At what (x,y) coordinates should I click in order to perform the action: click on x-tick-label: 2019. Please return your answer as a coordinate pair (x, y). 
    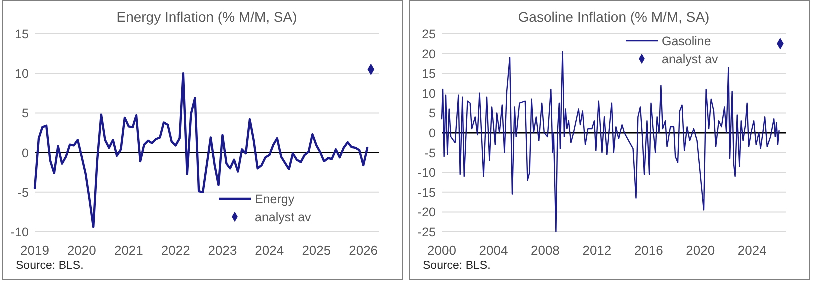
    Looking at the image, I should click on (35, 250).